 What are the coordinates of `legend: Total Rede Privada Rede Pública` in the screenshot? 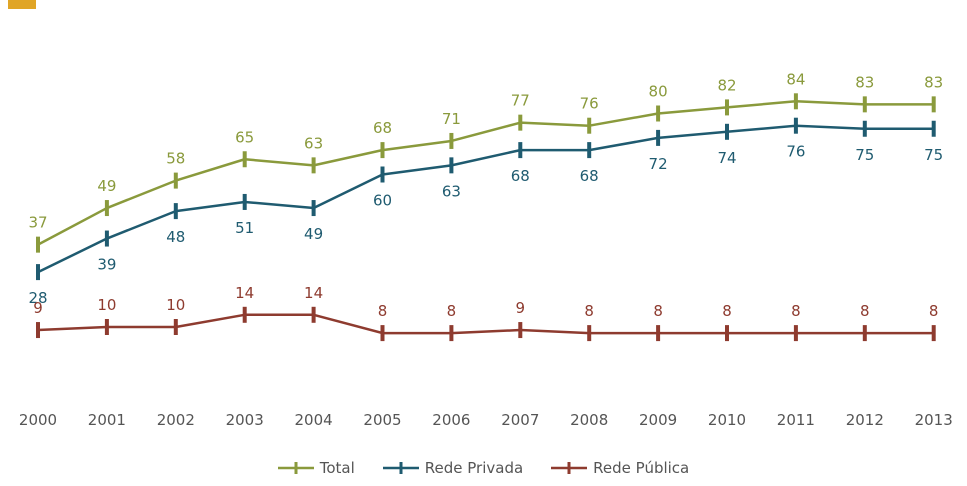 It's located at (483, 468).